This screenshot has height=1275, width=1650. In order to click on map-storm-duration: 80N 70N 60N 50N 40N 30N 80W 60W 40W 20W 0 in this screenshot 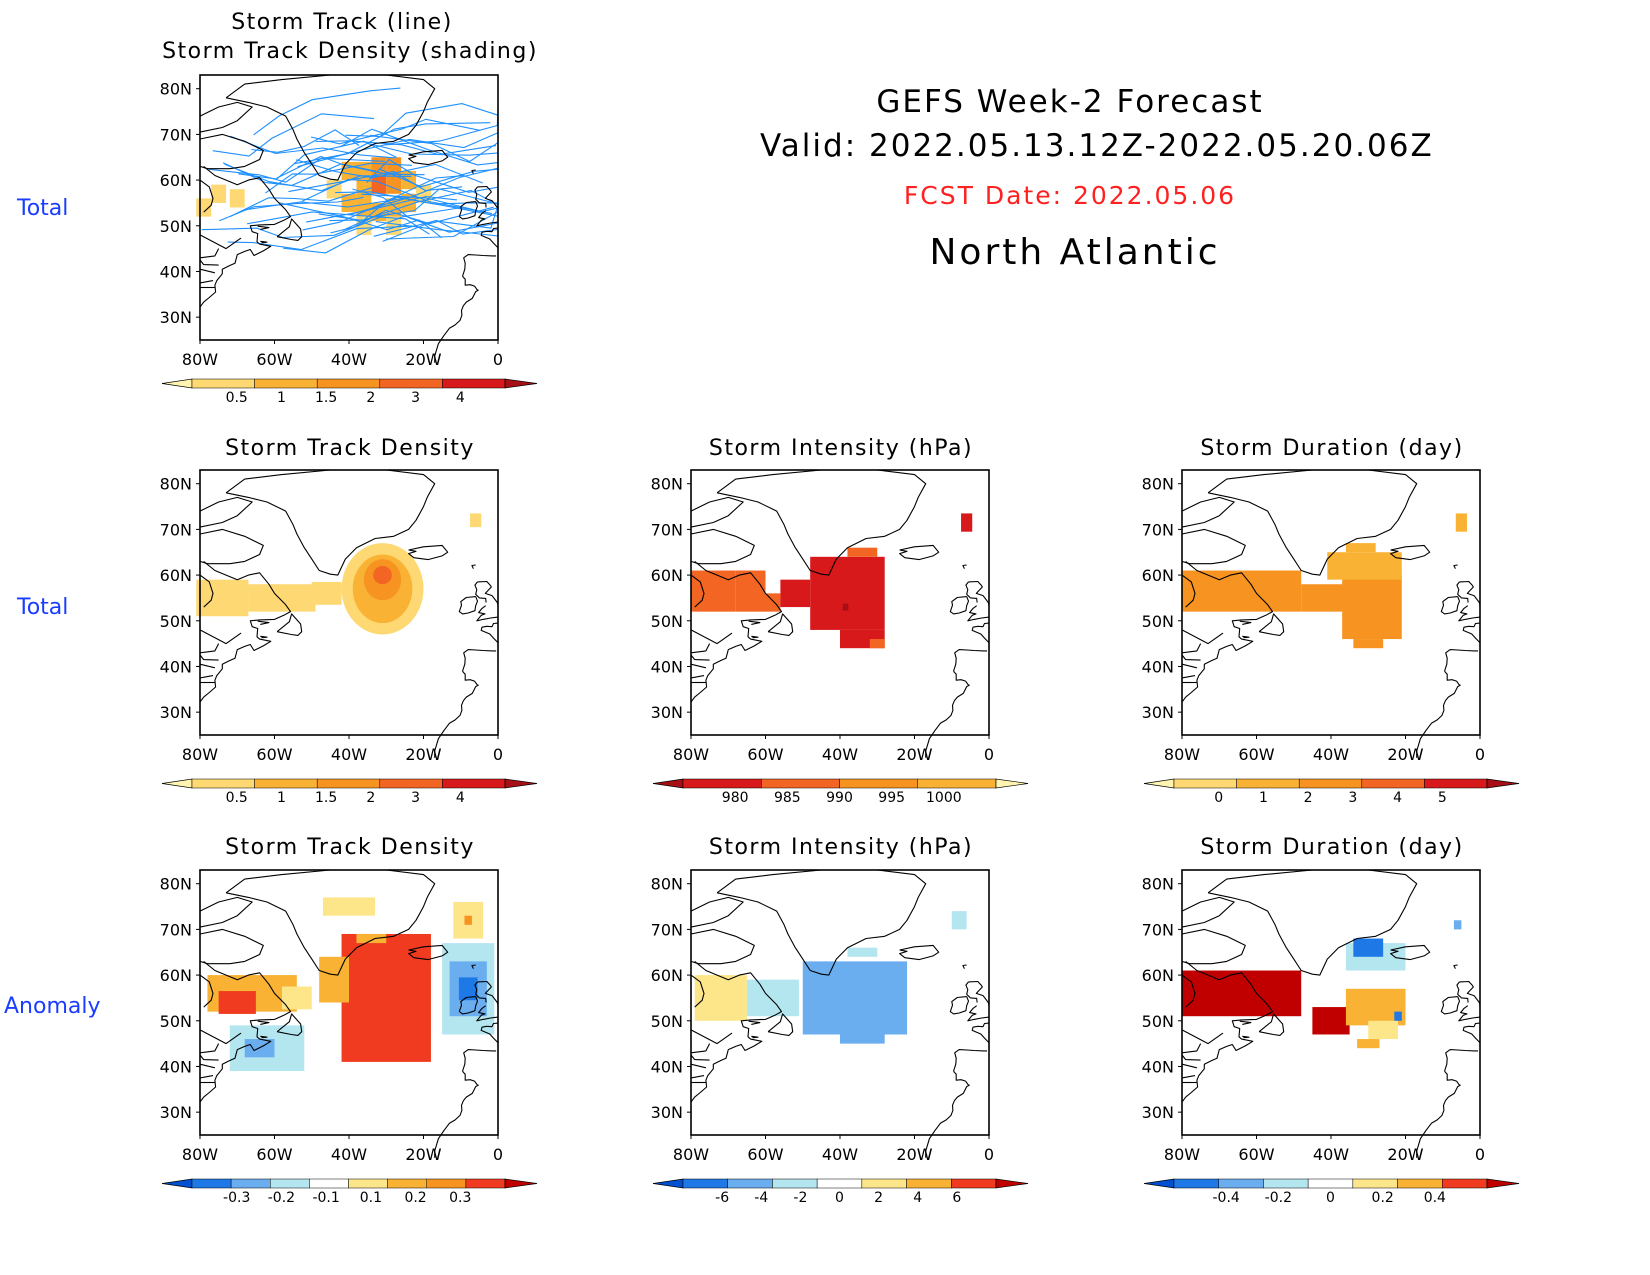, I will do `click(1313, 616)`.